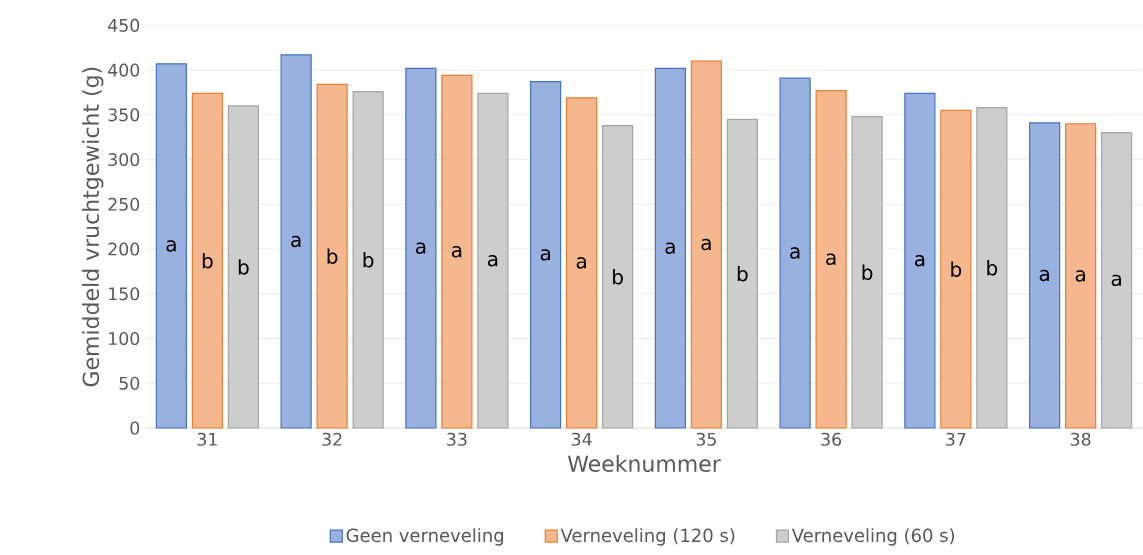  What do you see at coordinates (873, 537) in the screenshot?
I see `legend-label: Verneveling (60 s)` at bounding box center [873, 537].